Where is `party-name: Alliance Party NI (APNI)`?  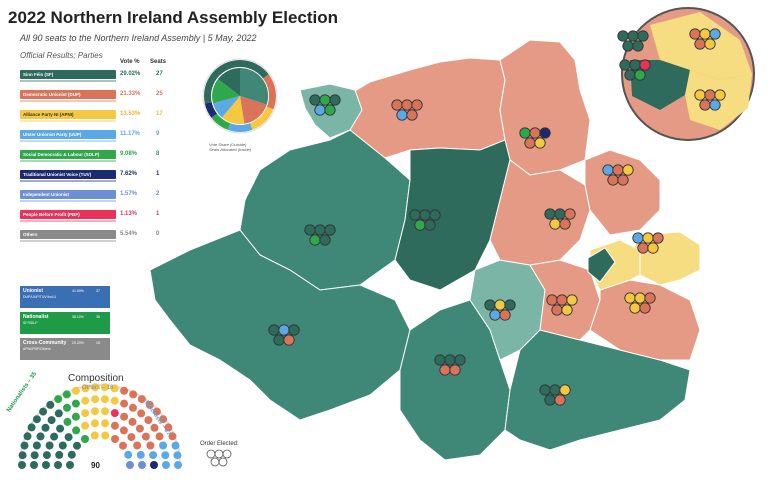 party-name: Alliance Party NI (APNI) is located at coordinates (48, 114).